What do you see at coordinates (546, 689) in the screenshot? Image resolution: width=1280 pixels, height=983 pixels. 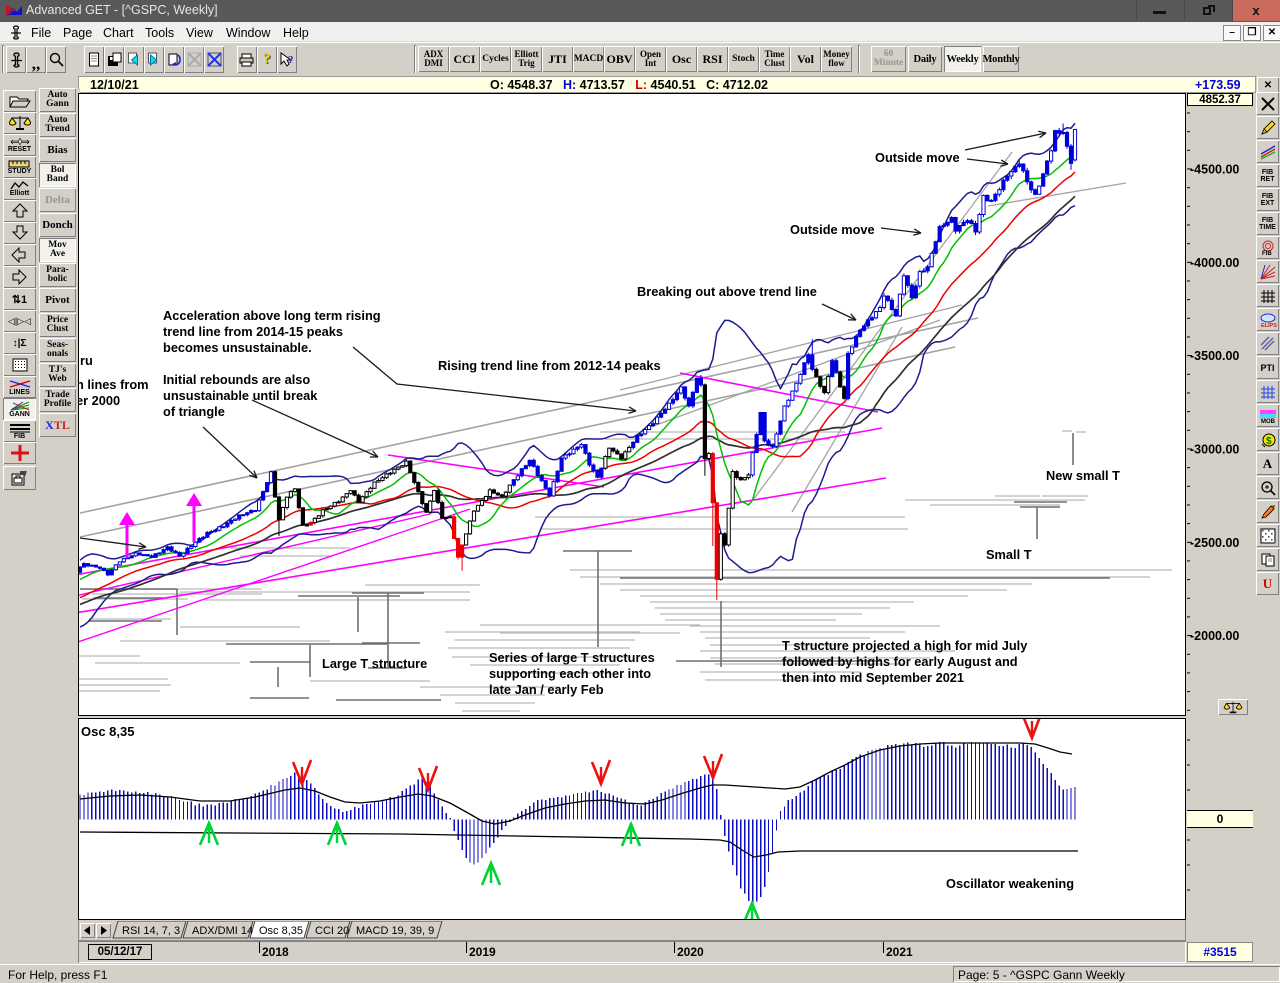 I see `svg-text: late Jan / early Feb` at bounding box center [546, 689].